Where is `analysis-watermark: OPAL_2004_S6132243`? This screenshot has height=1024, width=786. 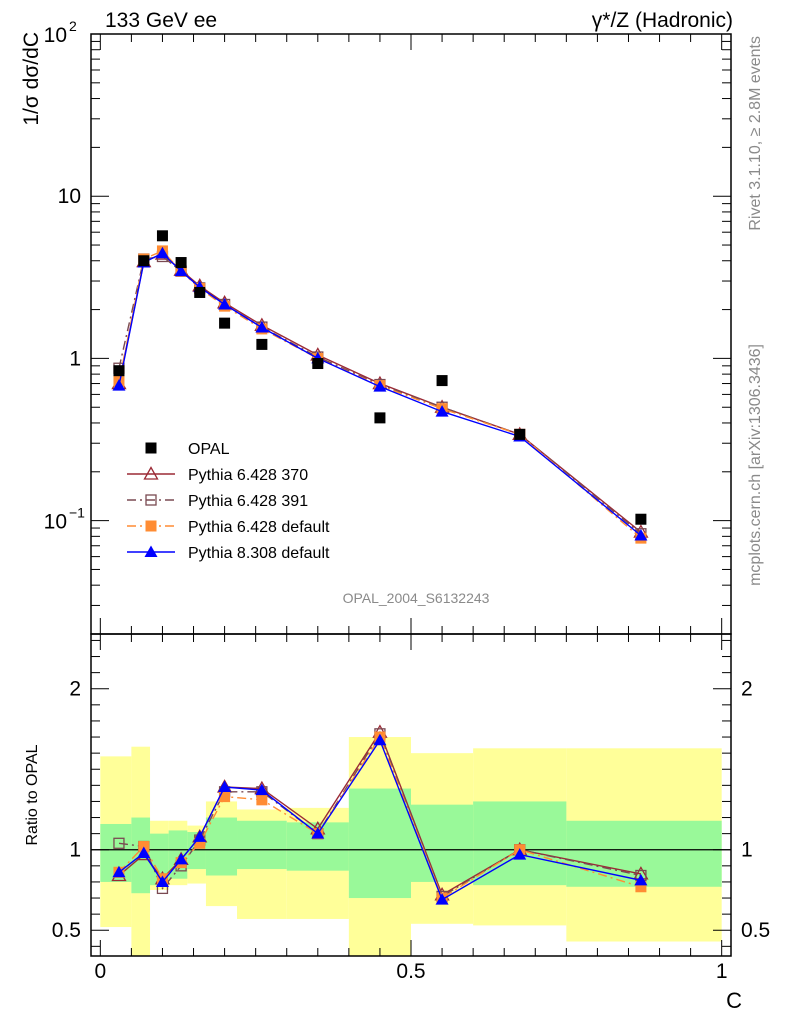
analysis-watermark: OPAL_2004_S6132243 is located at coordinates (416, 598).